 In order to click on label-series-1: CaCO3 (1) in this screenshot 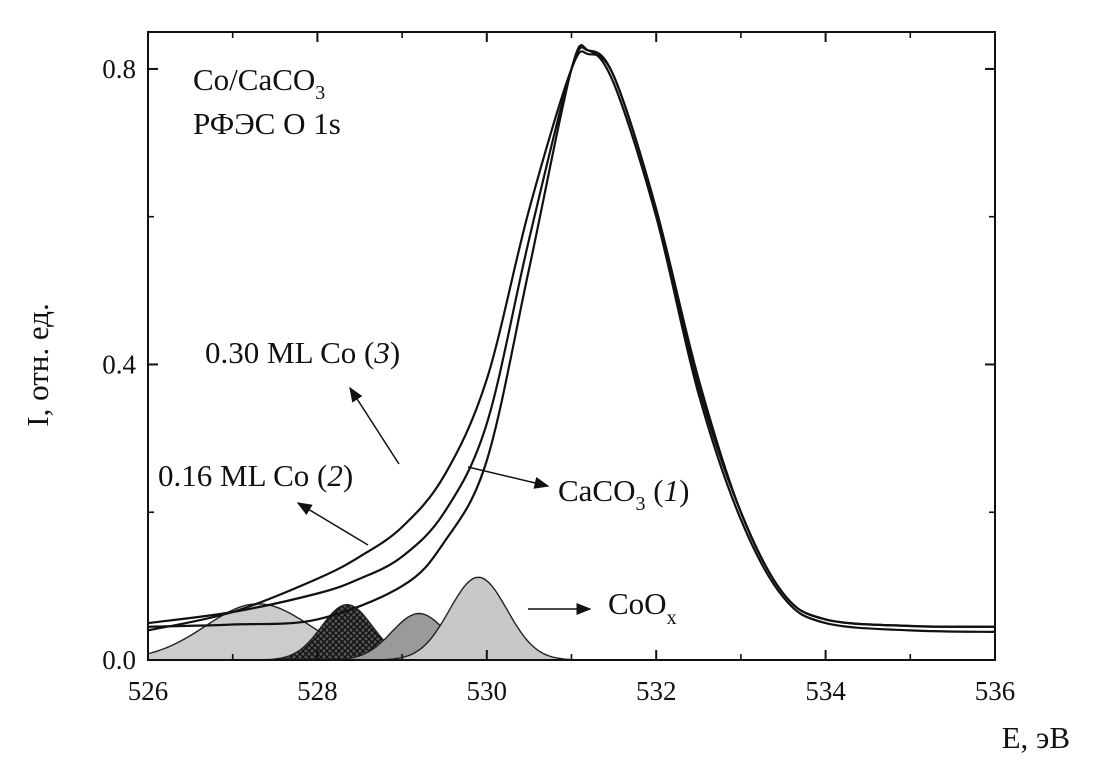, I will do `click(623, 494)`.